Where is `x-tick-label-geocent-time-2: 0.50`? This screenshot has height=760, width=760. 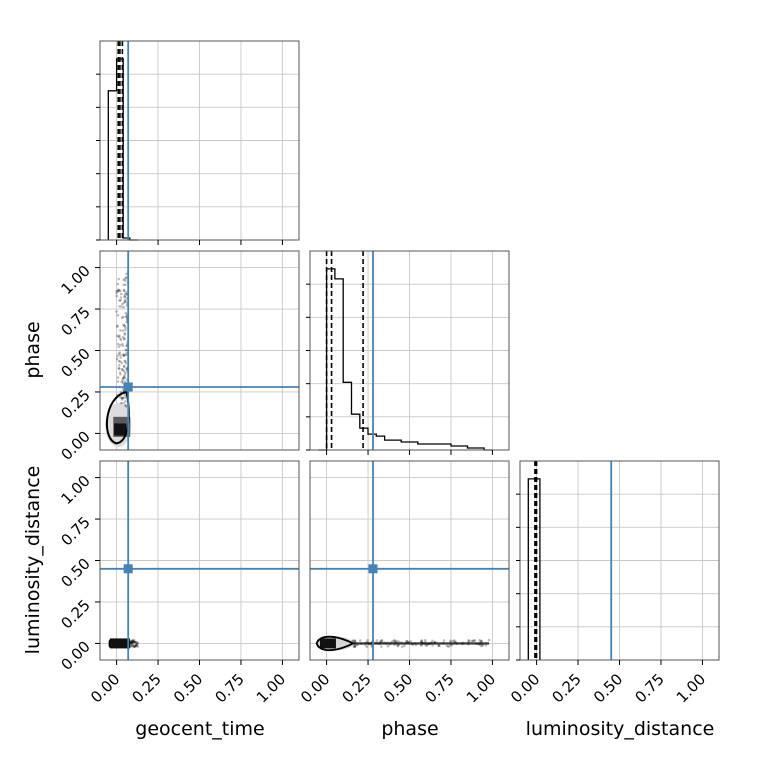
x-tick-label-geocent-time-2: 0.50 is located at coordinates (188, 688).